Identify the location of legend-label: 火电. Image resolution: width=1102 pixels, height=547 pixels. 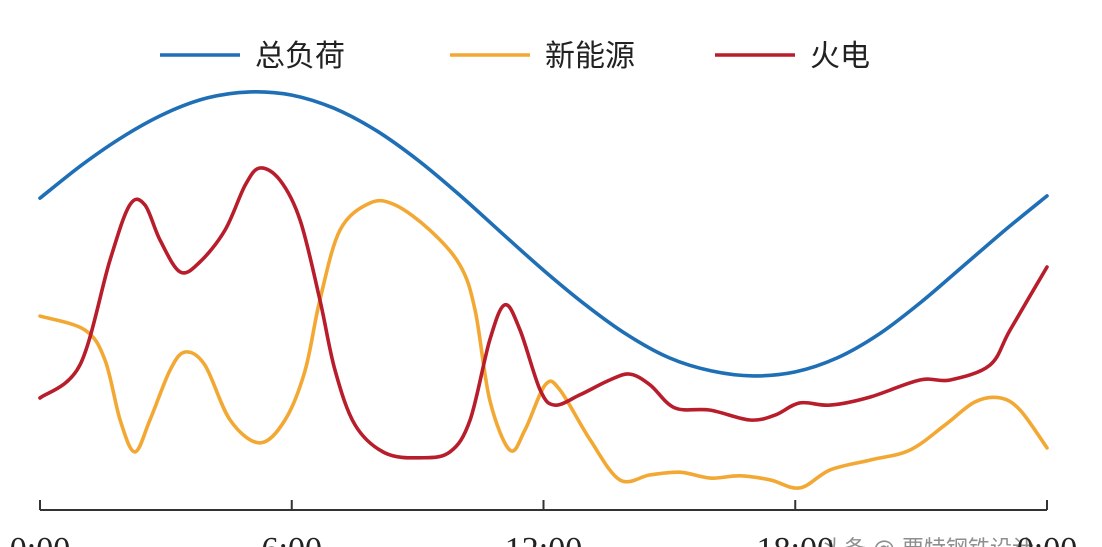
(840, 56).